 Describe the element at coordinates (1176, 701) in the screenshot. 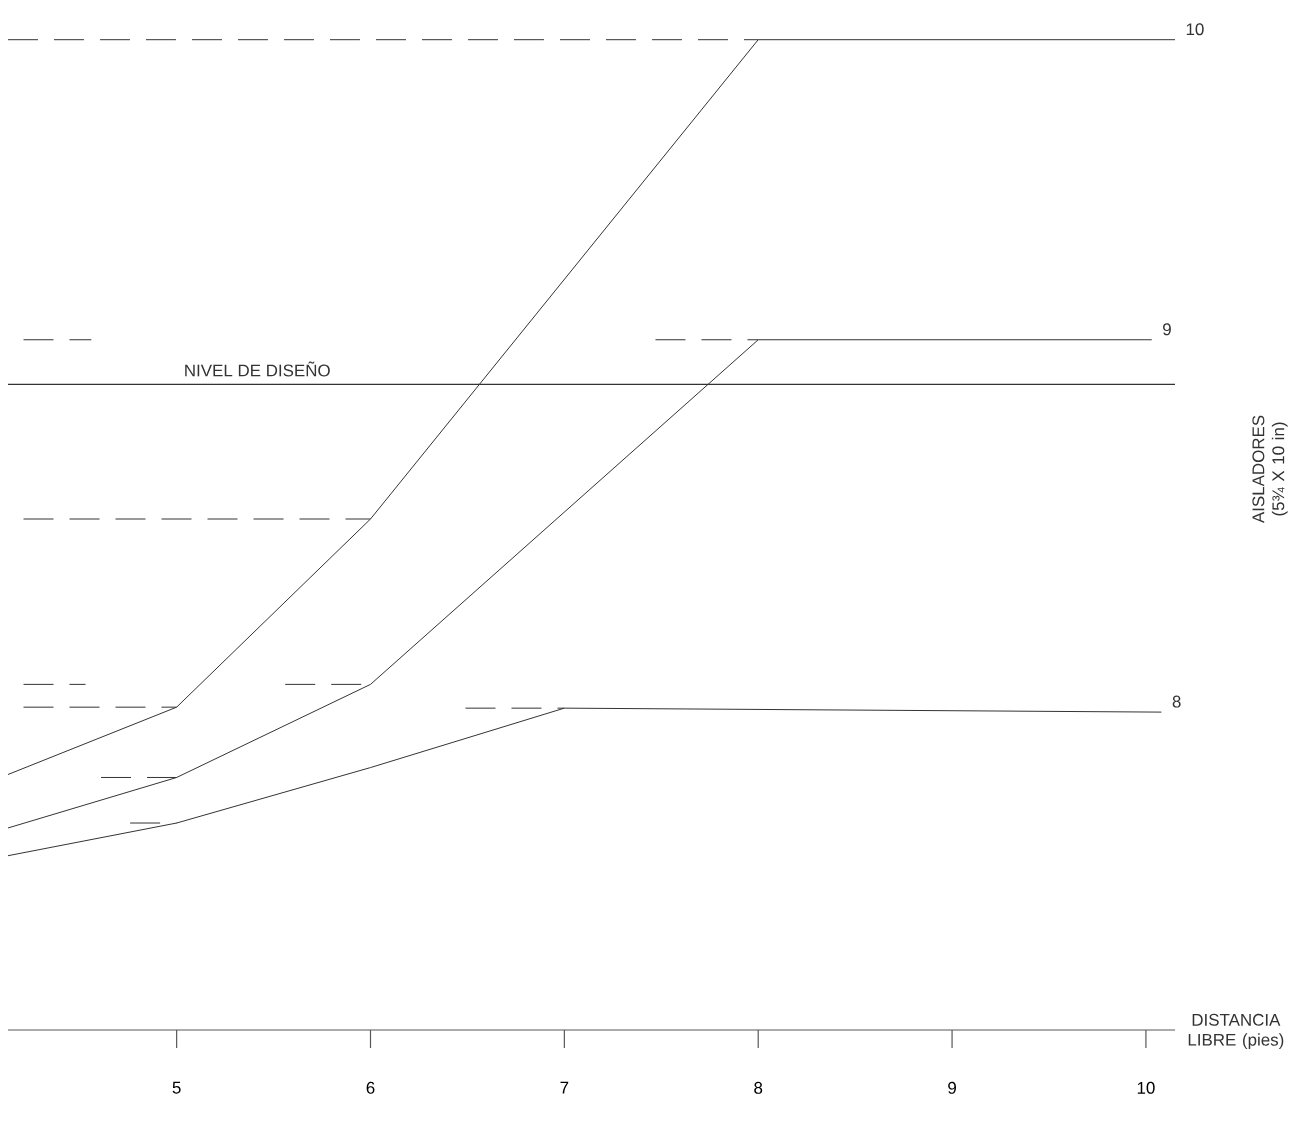

I see `series-label: 8` at that location.